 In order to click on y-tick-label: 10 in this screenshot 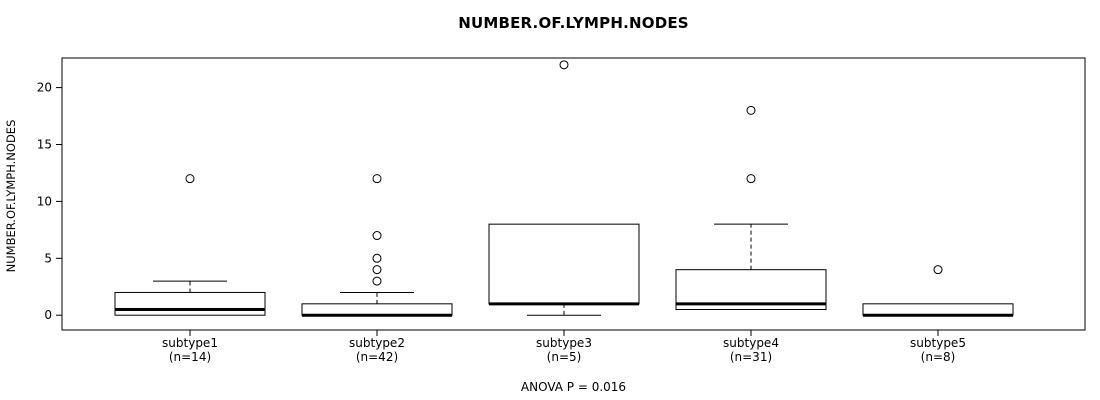, I will do `click(44, 201)`.